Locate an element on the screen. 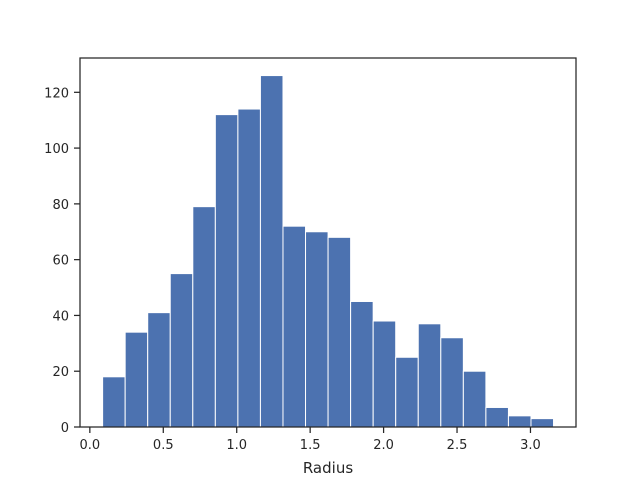 The height and width of the screenshot is (480, 640). y-tick-label: 80 is located at coordinates (60, 205).